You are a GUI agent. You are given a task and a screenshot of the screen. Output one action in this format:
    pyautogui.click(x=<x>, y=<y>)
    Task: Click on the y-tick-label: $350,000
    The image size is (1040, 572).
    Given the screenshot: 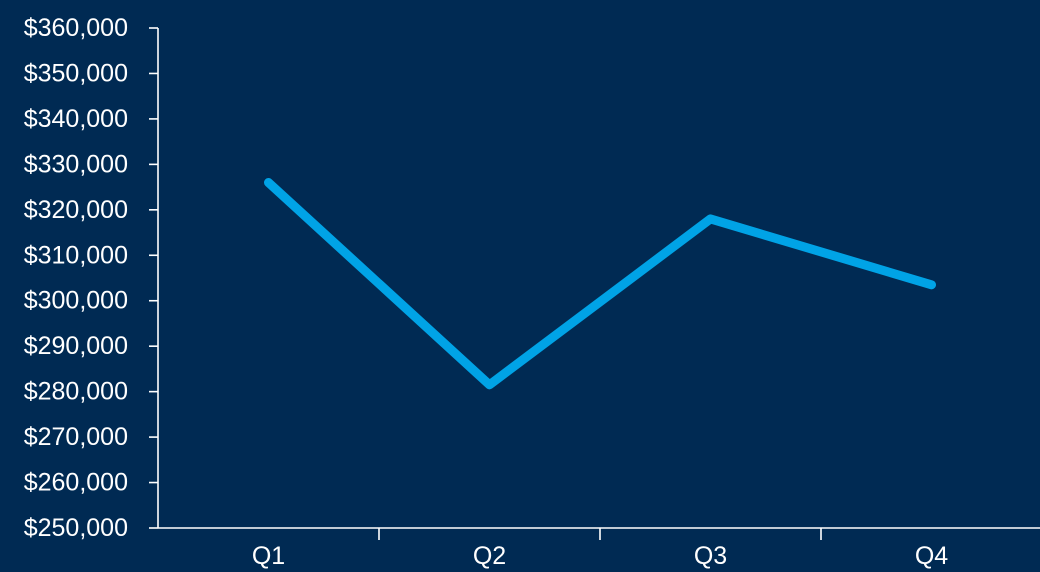 What is the action you would take?
    pyautogui.click(x=76, y=73)
    